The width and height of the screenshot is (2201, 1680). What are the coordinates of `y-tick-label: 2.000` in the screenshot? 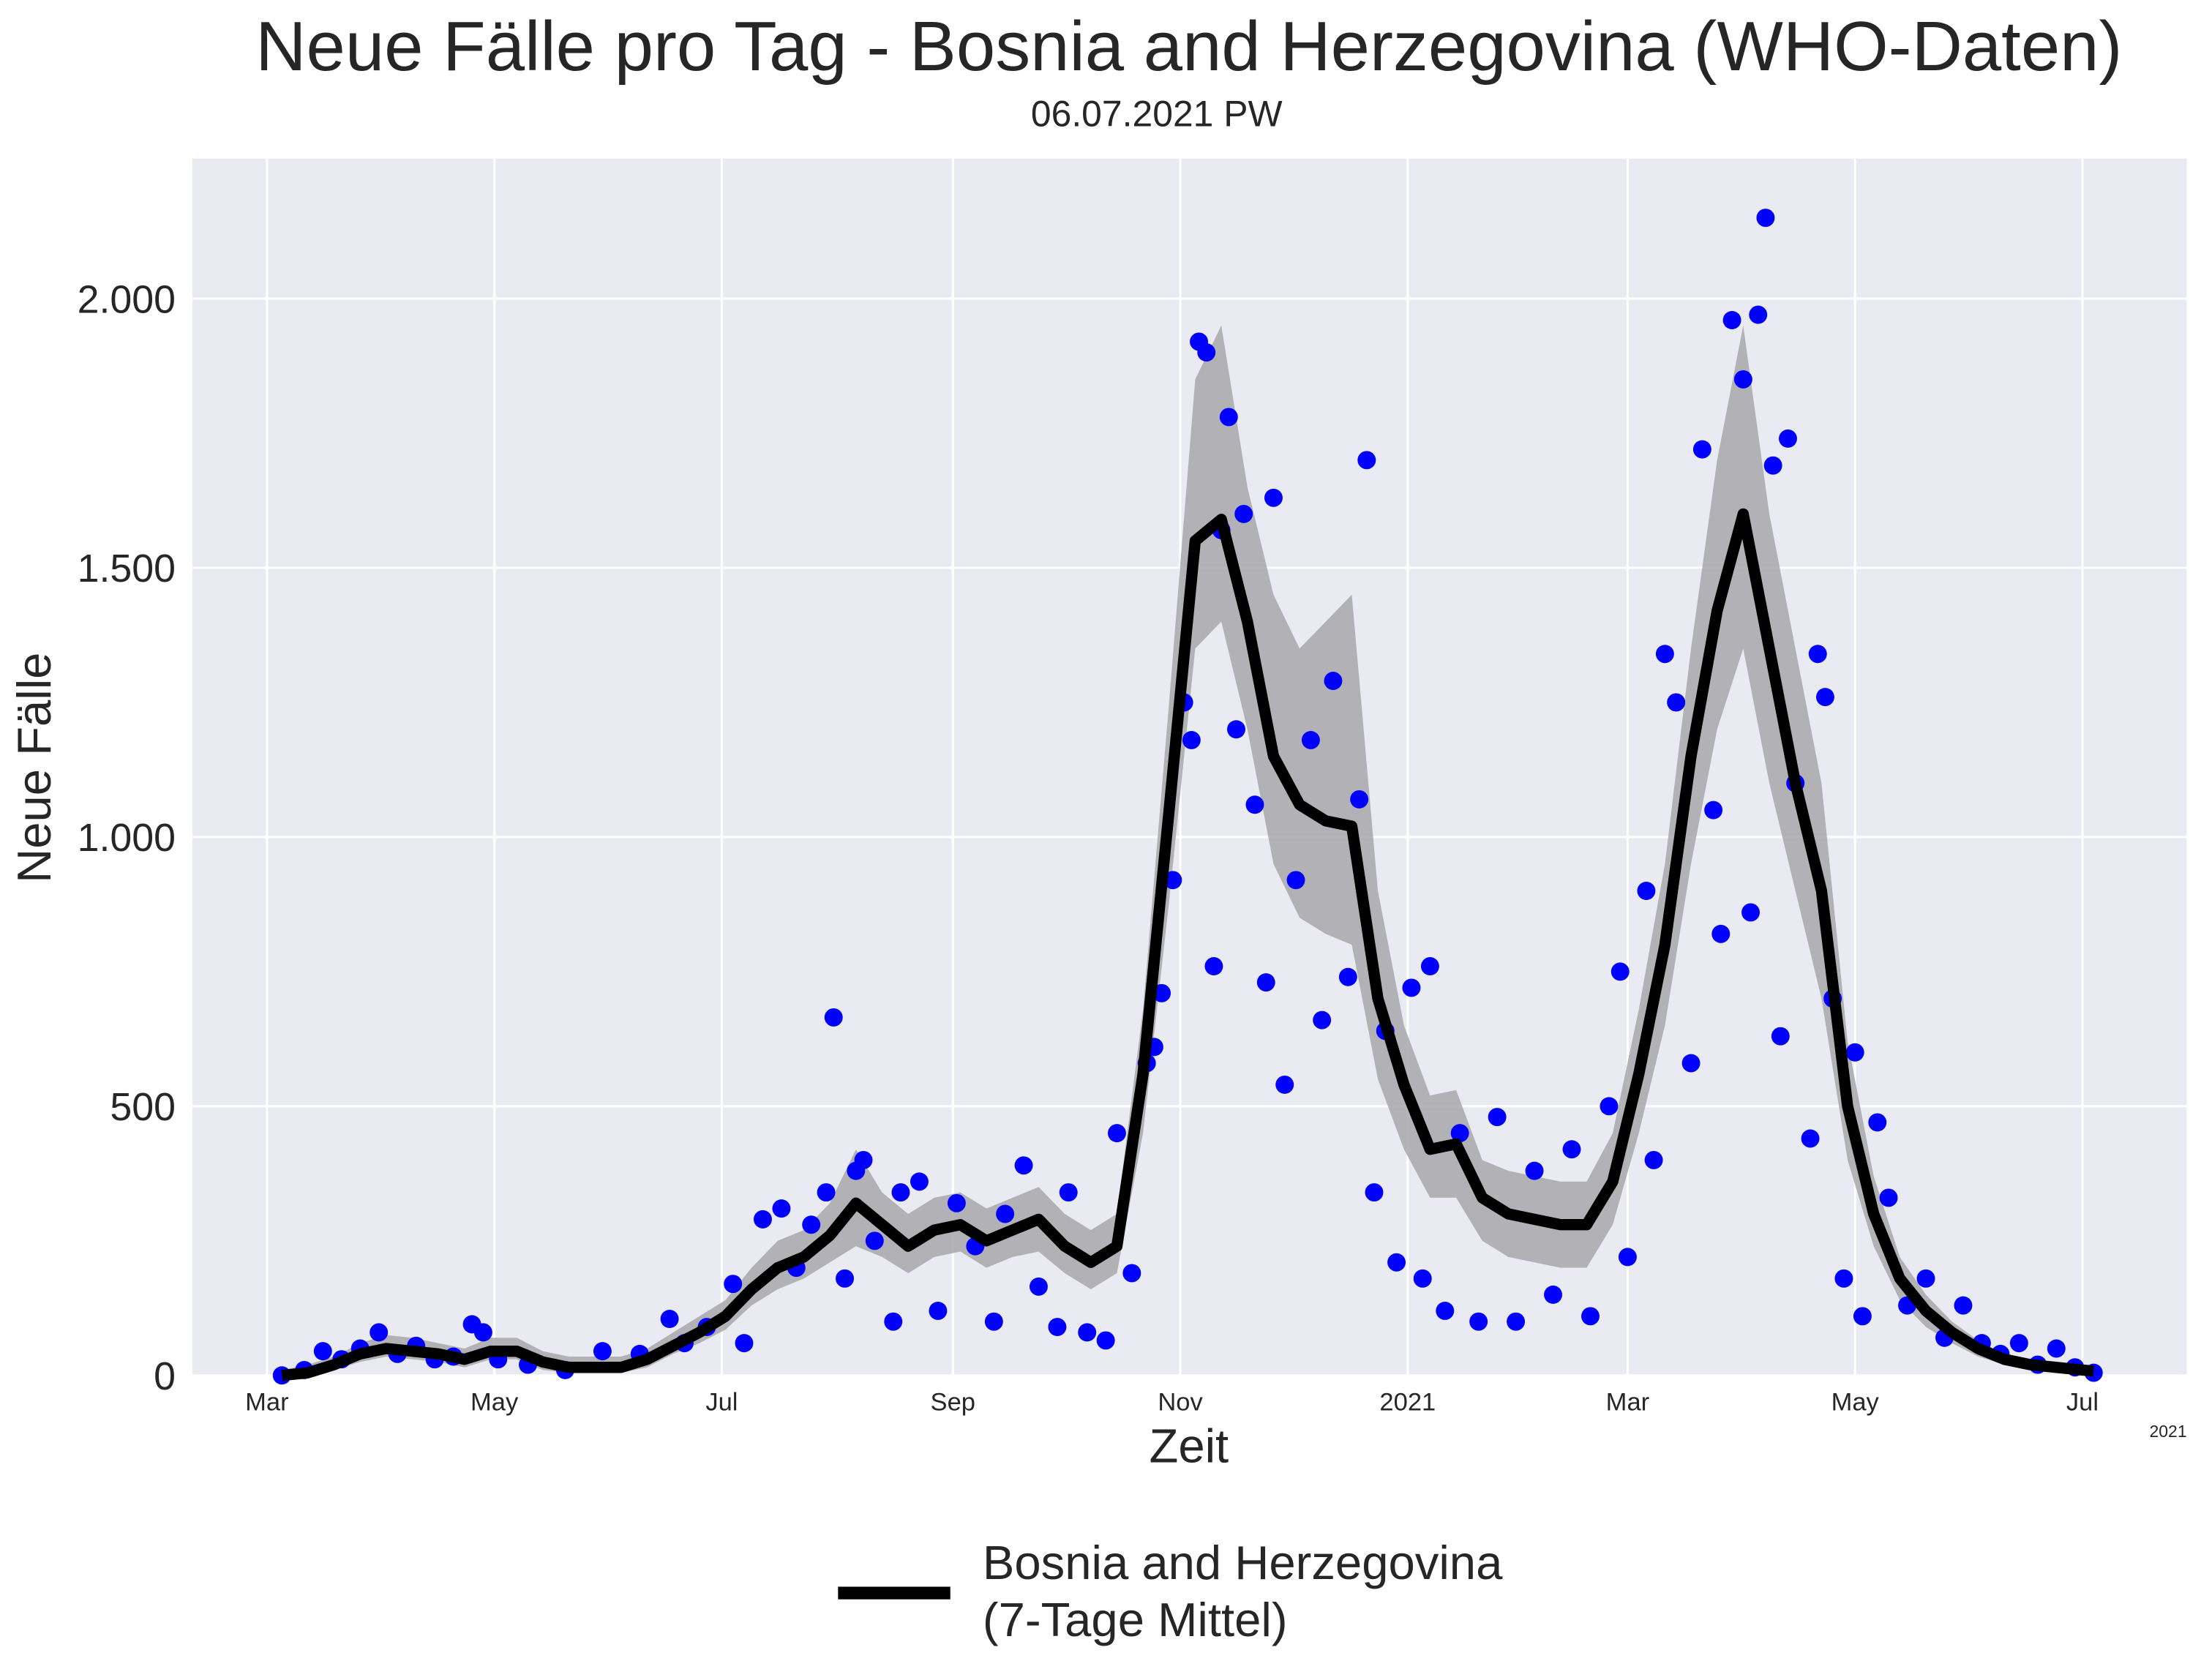 It's located at (127, 299).